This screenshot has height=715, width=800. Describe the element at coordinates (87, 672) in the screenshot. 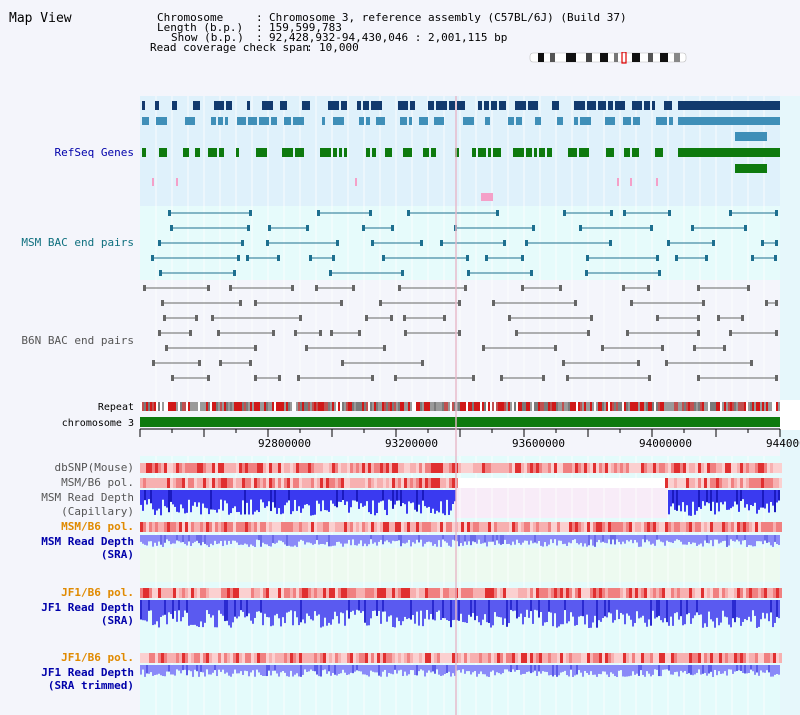

I see `track-label-jf1-read-depth-trim: JF1 Read Depth` at that location.